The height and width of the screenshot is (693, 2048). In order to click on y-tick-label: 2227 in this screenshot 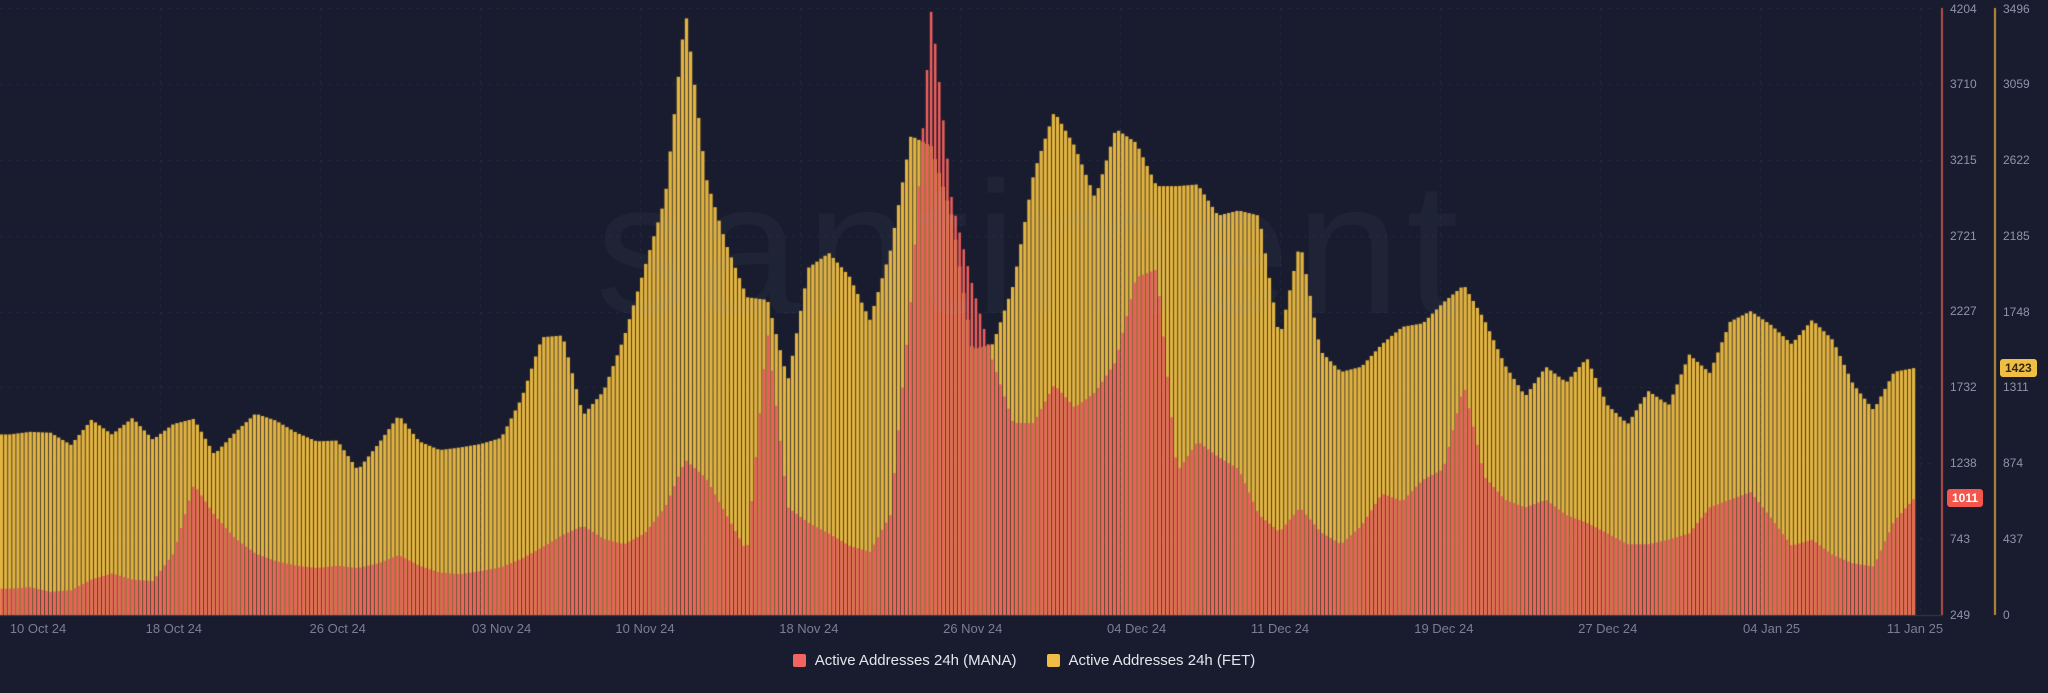, I will do `click(1963, 311)`.